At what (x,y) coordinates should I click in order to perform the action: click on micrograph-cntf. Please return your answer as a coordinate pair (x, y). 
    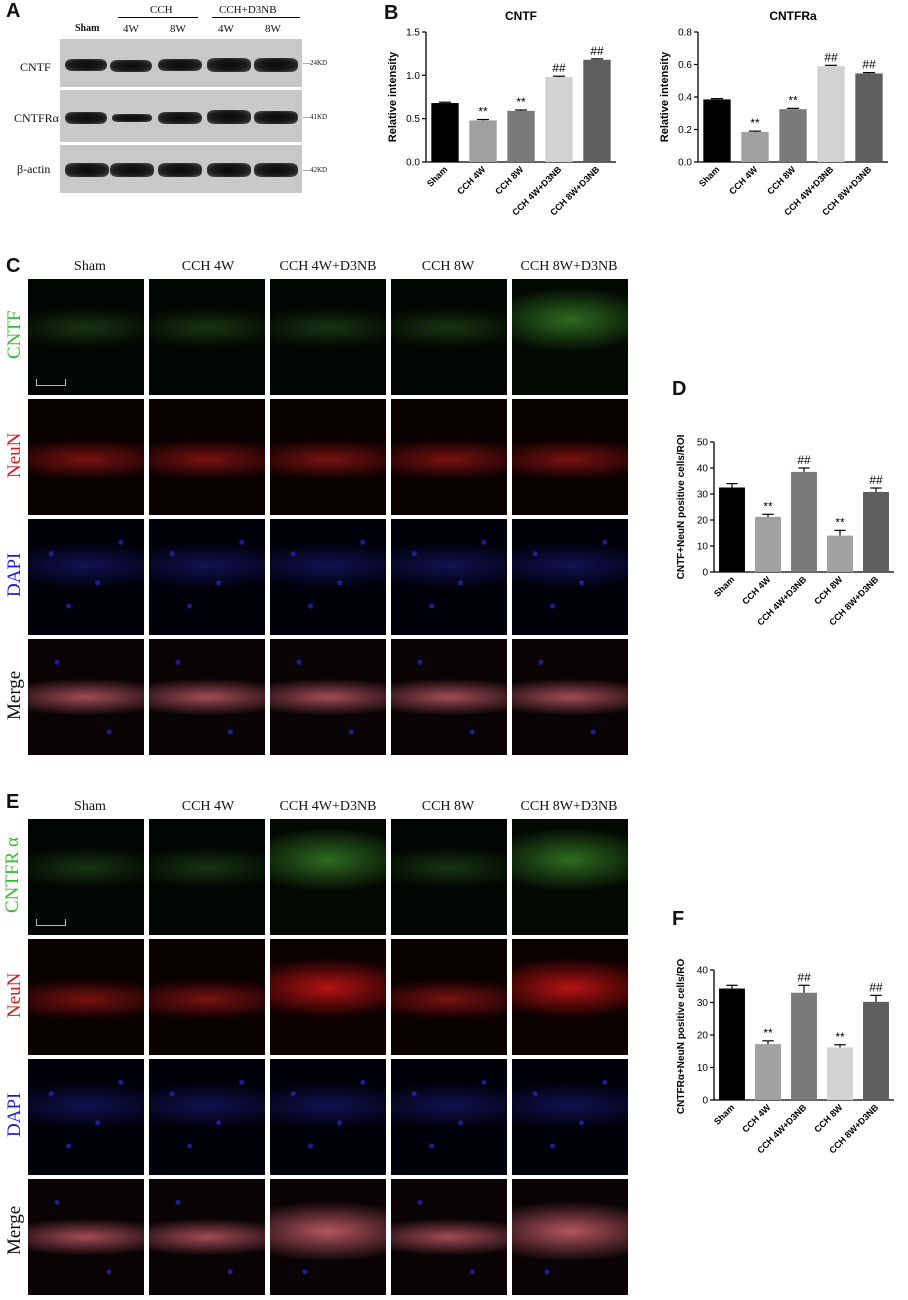
    Looking at the image, I should click on (328, 337).